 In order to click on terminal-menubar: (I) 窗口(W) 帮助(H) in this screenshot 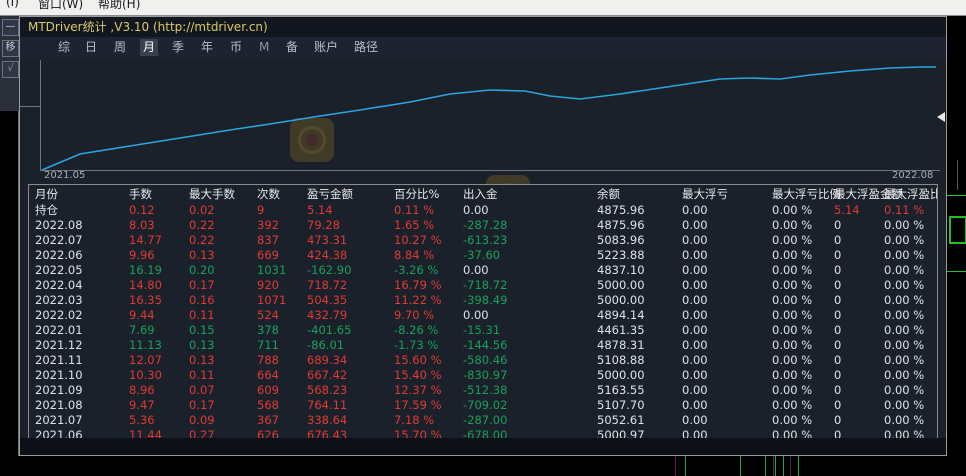, I will do `click(483, 8)`.